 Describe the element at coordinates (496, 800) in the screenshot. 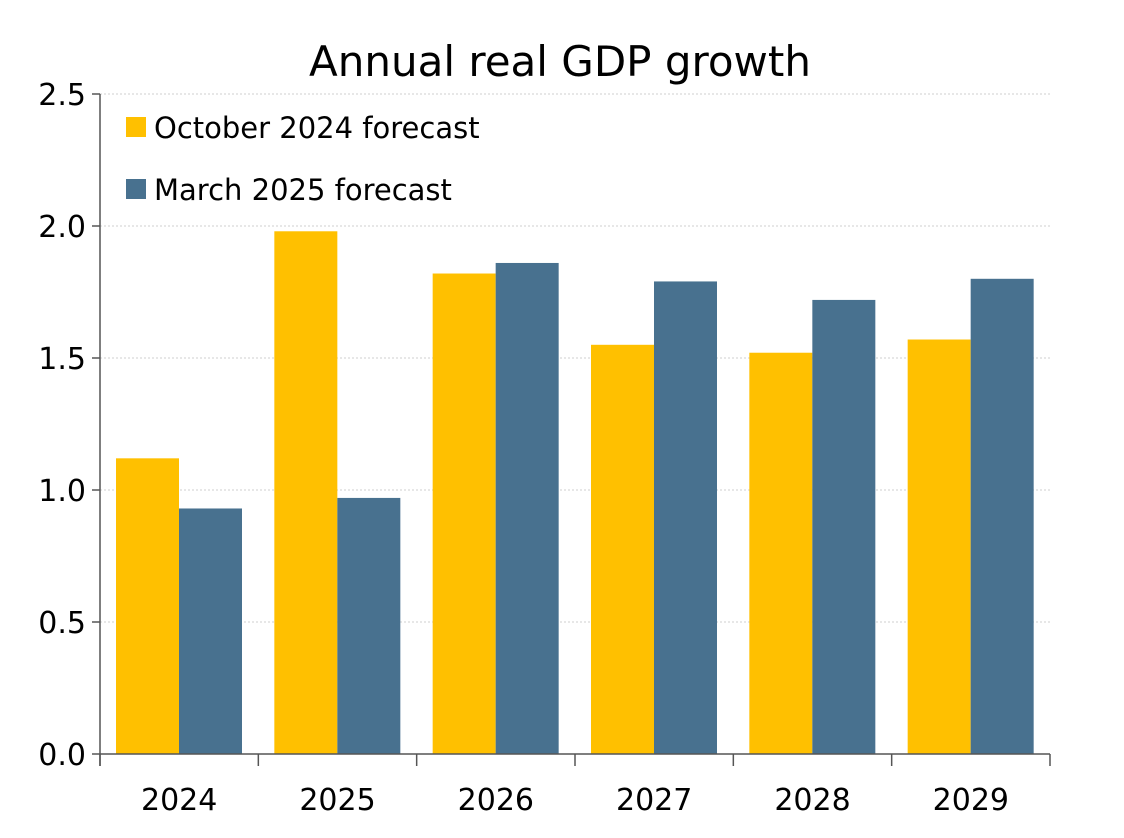

I see `x-tick-label: 2026` at that location.